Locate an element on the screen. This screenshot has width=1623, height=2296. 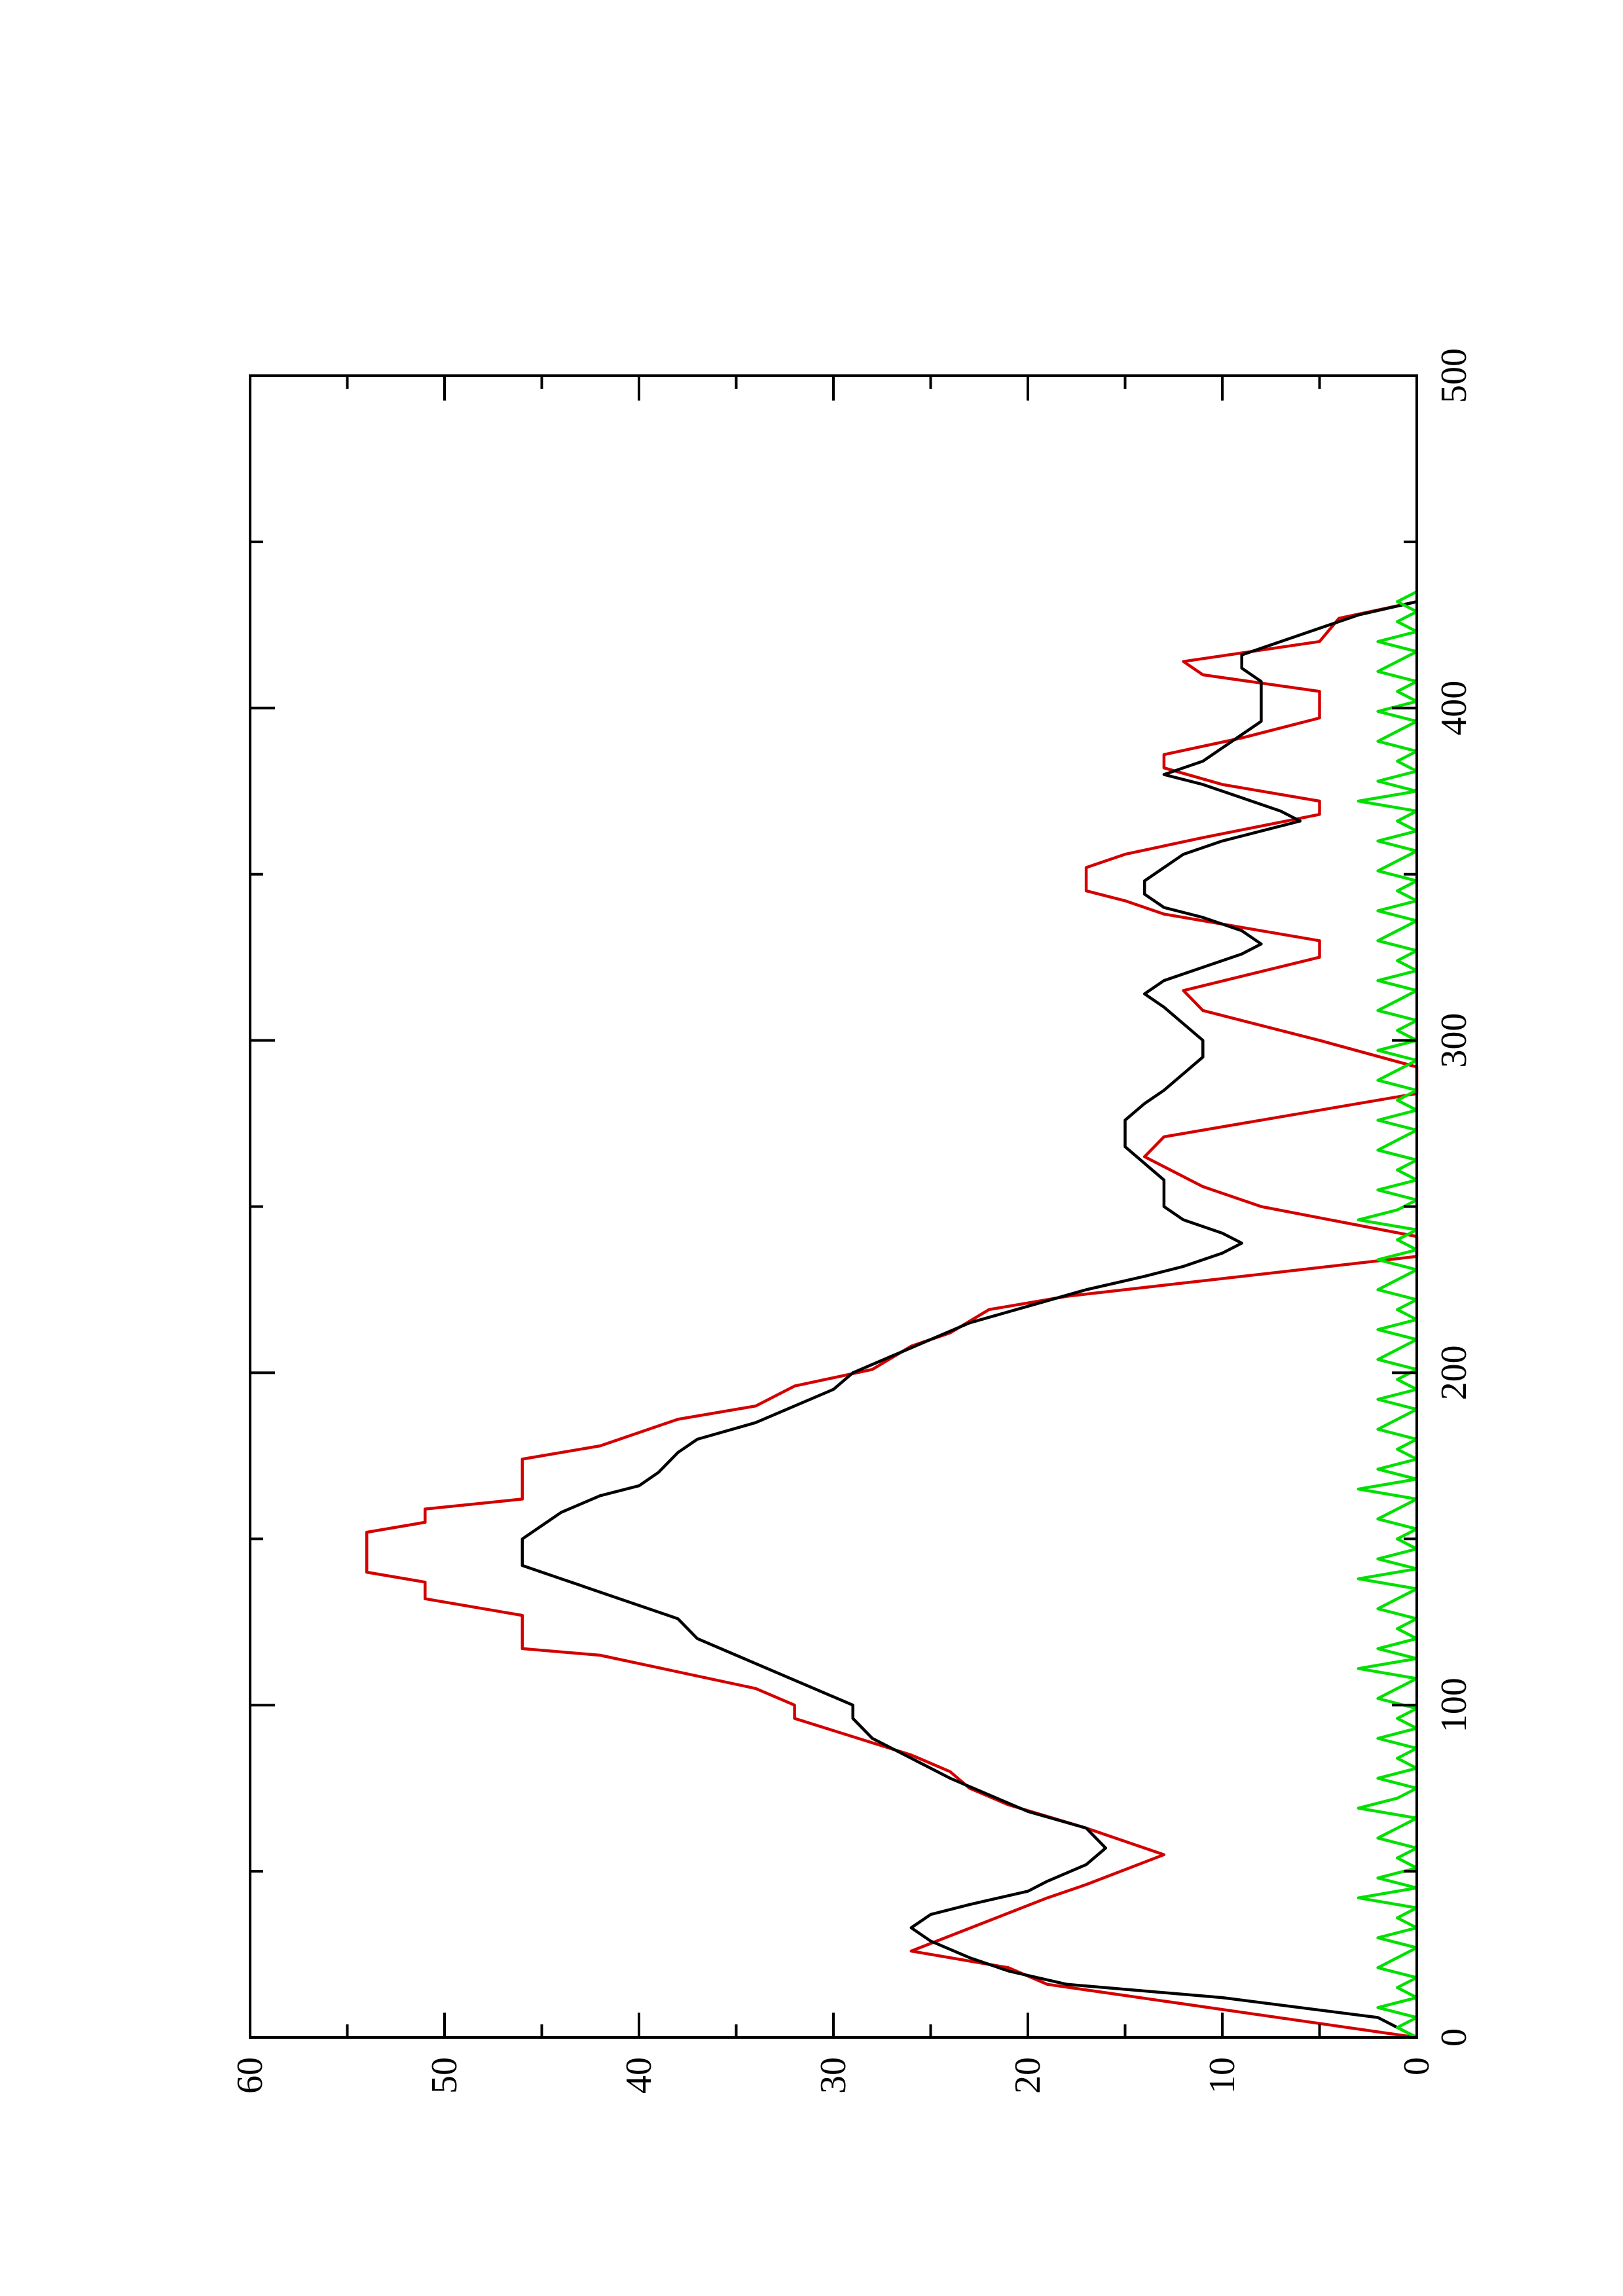
x-tick-label: 300 is located at coordinates (1454, 1040).